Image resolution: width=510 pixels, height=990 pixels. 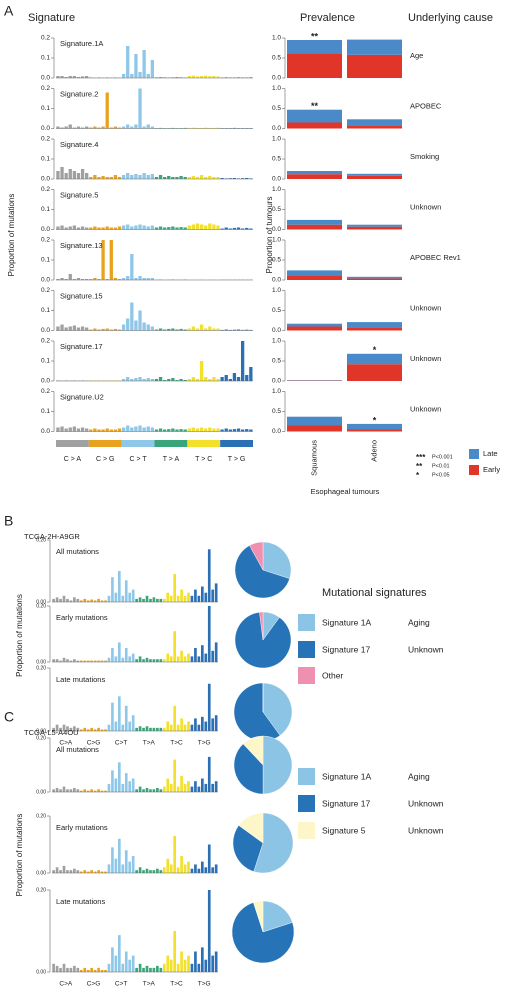 What do you see at coordinates (9, 11) in the screenshot?
I see `panel-label: A` at bounding box center [9, 11].